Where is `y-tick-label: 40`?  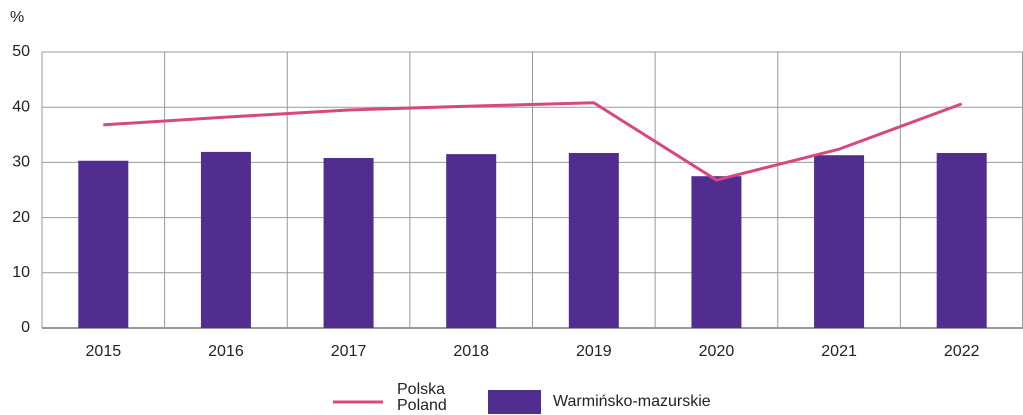
y-tick-label: 40 is located at coordinates (21, 106).